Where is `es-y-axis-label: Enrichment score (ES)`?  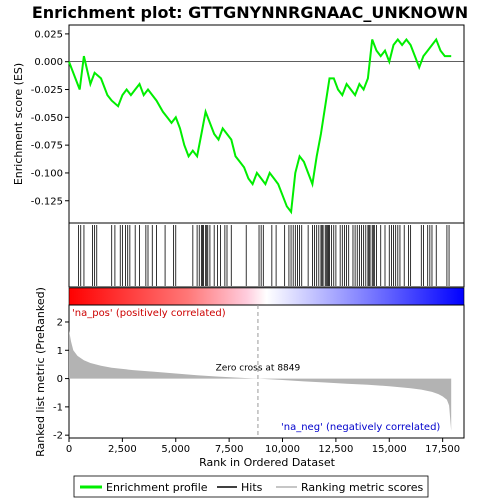 es-y-axis-label: Enrichment score (ES) is located at coordinates (18, 124).